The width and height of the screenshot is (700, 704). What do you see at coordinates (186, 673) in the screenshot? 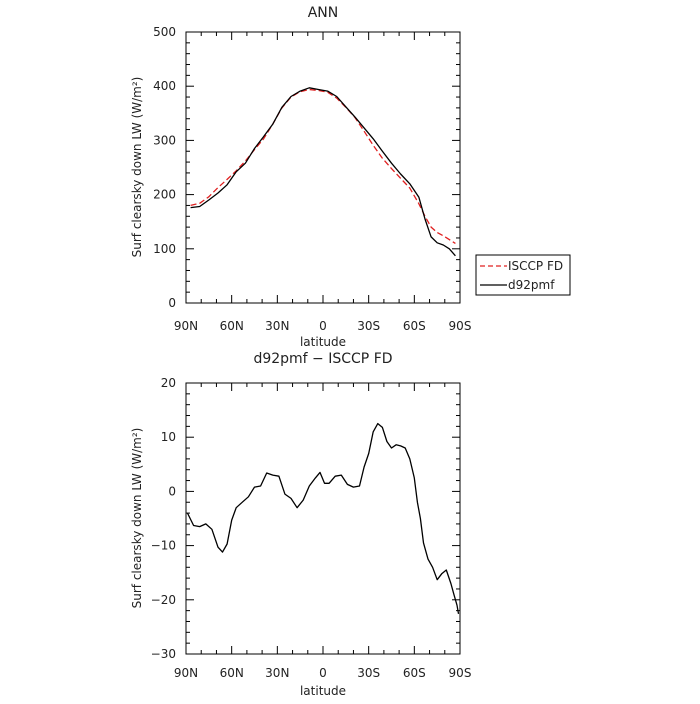
I see `panel2-xtick-label: 90N` at bounding box center [186, 673].